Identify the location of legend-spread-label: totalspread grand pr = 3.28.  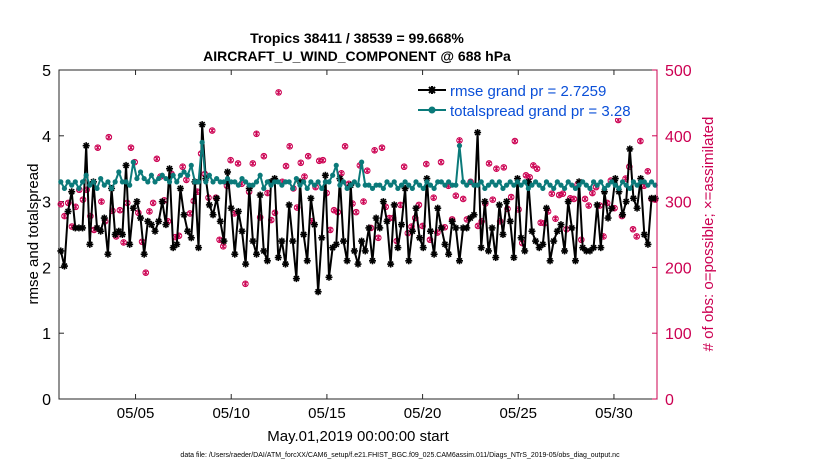
(540, 111).